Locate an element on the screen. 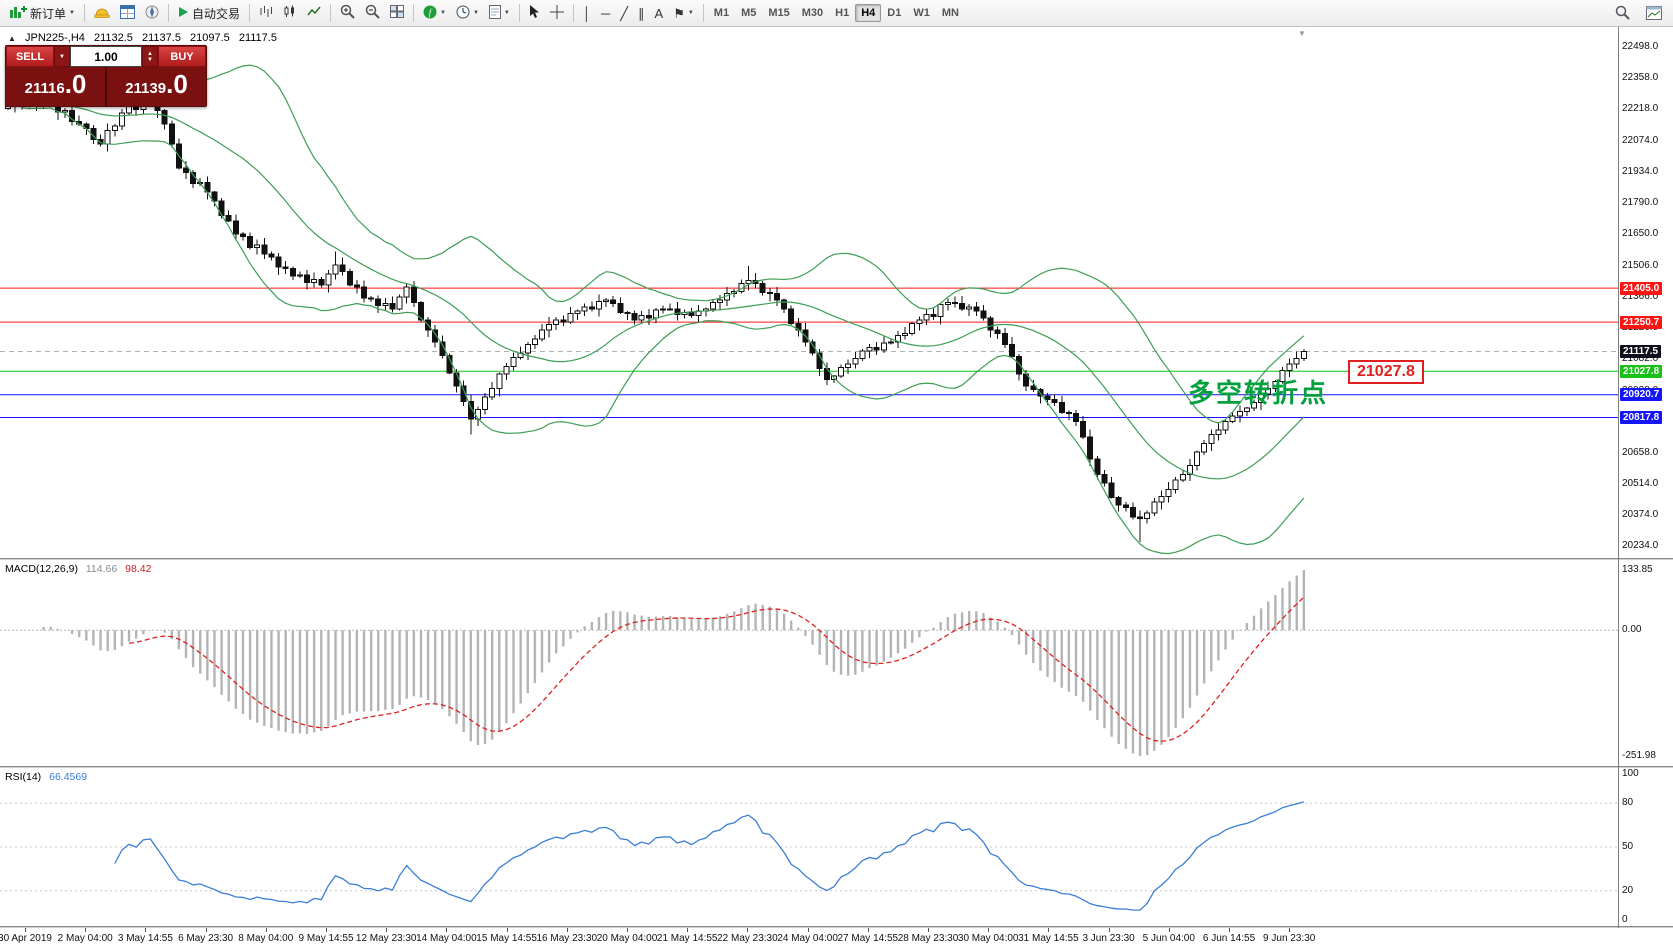  cursor-tool-button is located at coordinates (534, 13).